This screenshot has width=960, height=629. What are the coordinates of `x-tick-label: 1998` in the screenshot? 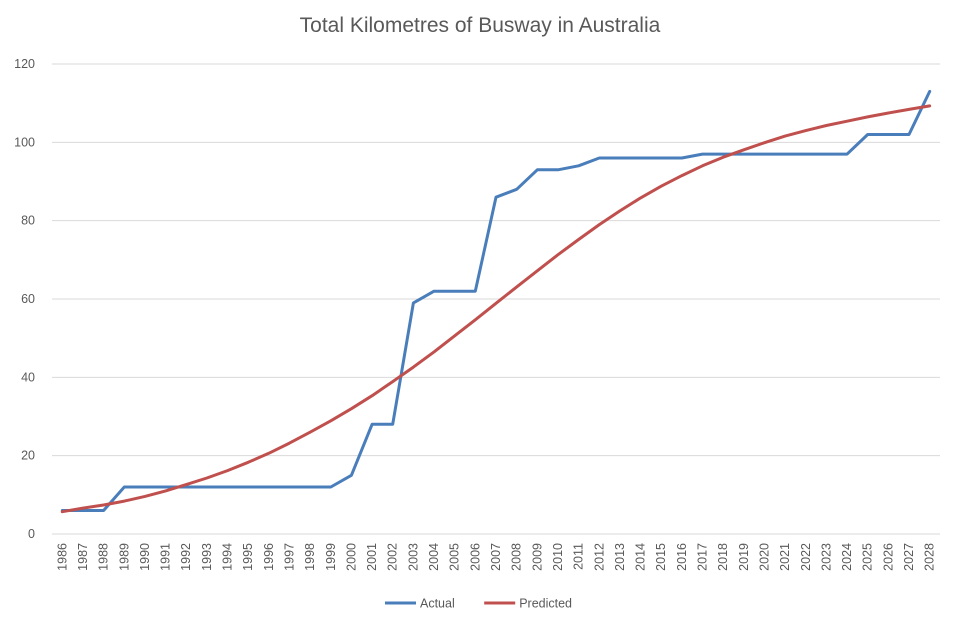 It's located at (310, 557).